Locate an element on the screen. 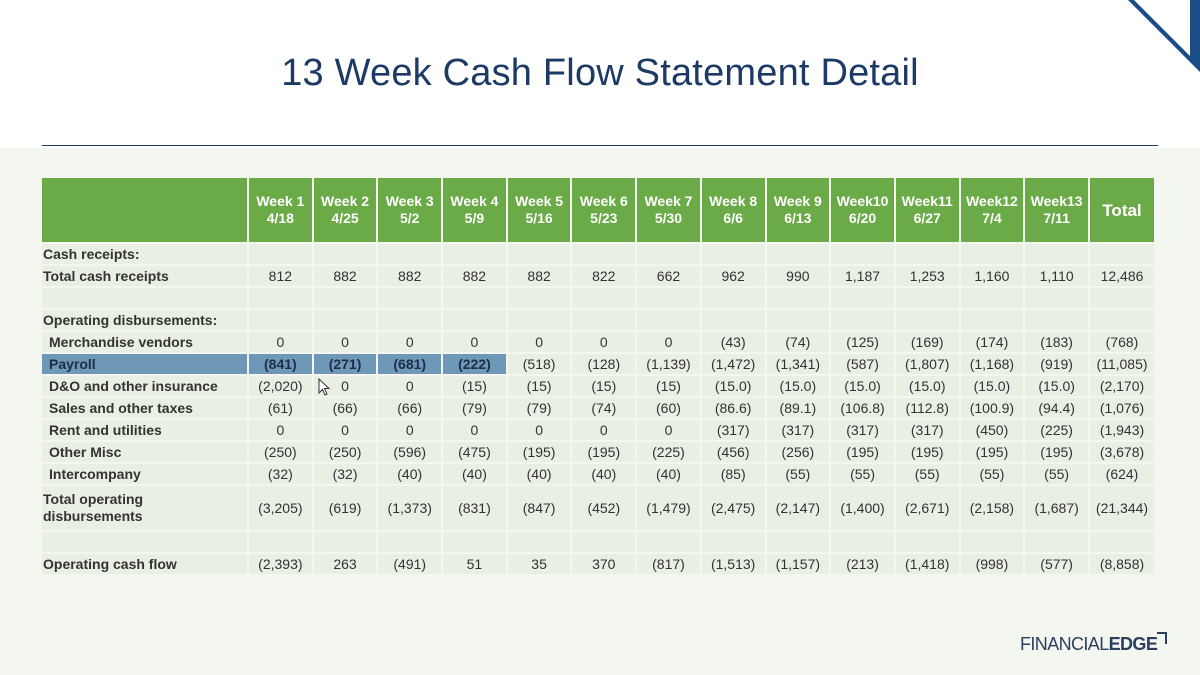 This screenshot has height=675, width=1200. value-cell: (1,807) is located at coordinates (927, 364).